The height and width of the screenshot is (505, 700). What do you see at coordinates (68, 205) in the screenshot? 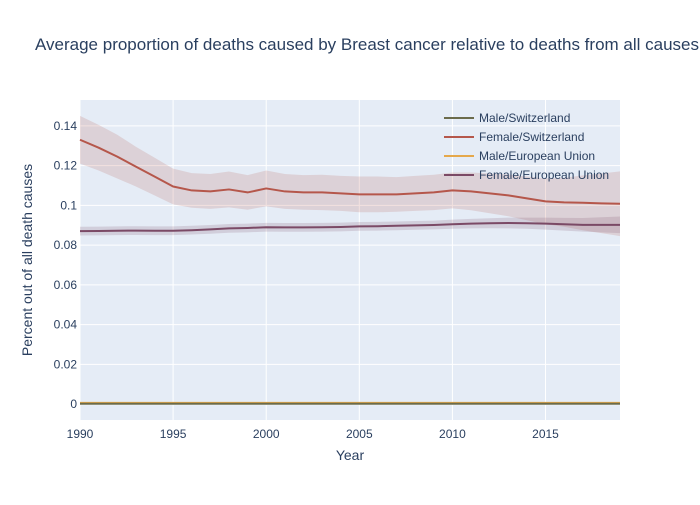
I see `y-tick-label: 0.1` at bounding box center [68, 205].